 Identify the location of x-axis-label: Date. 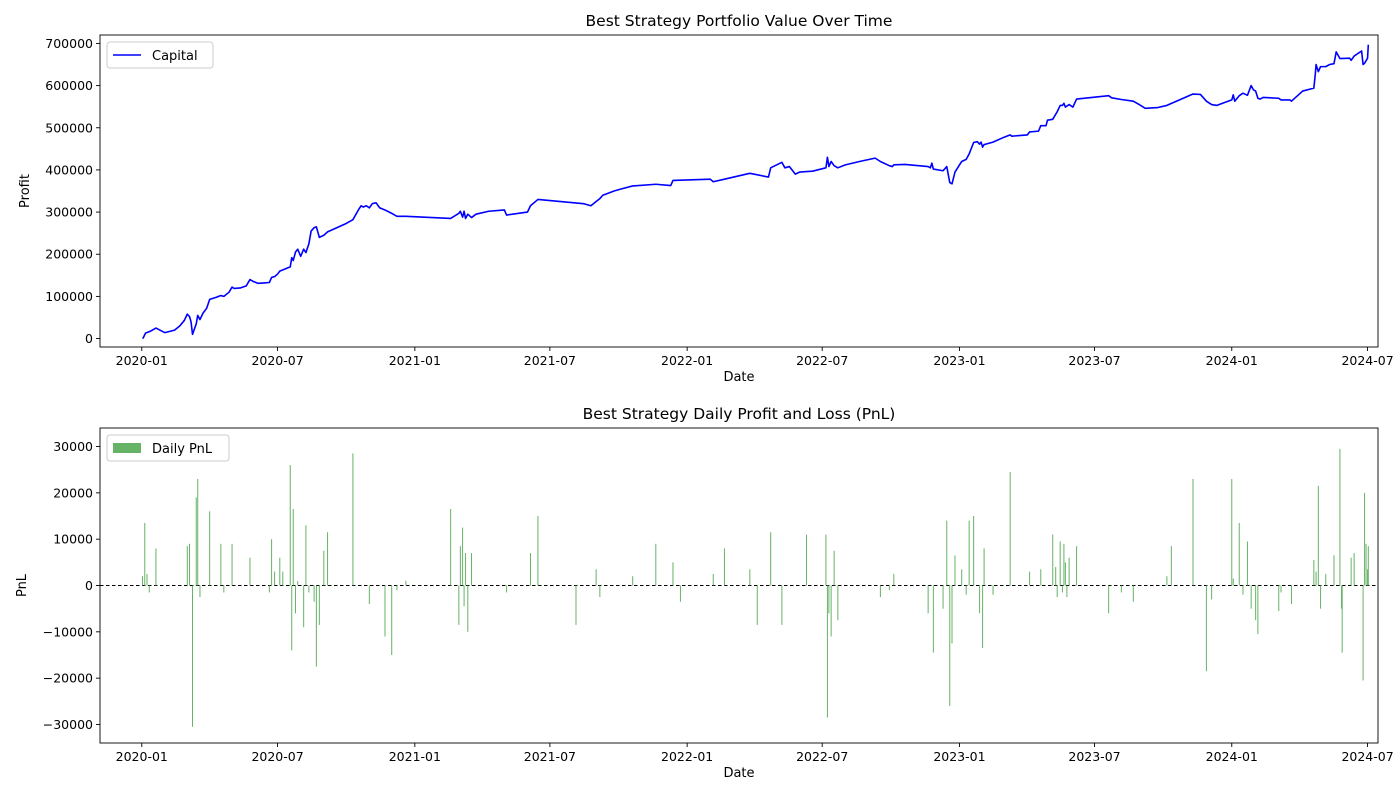
(738, 377).